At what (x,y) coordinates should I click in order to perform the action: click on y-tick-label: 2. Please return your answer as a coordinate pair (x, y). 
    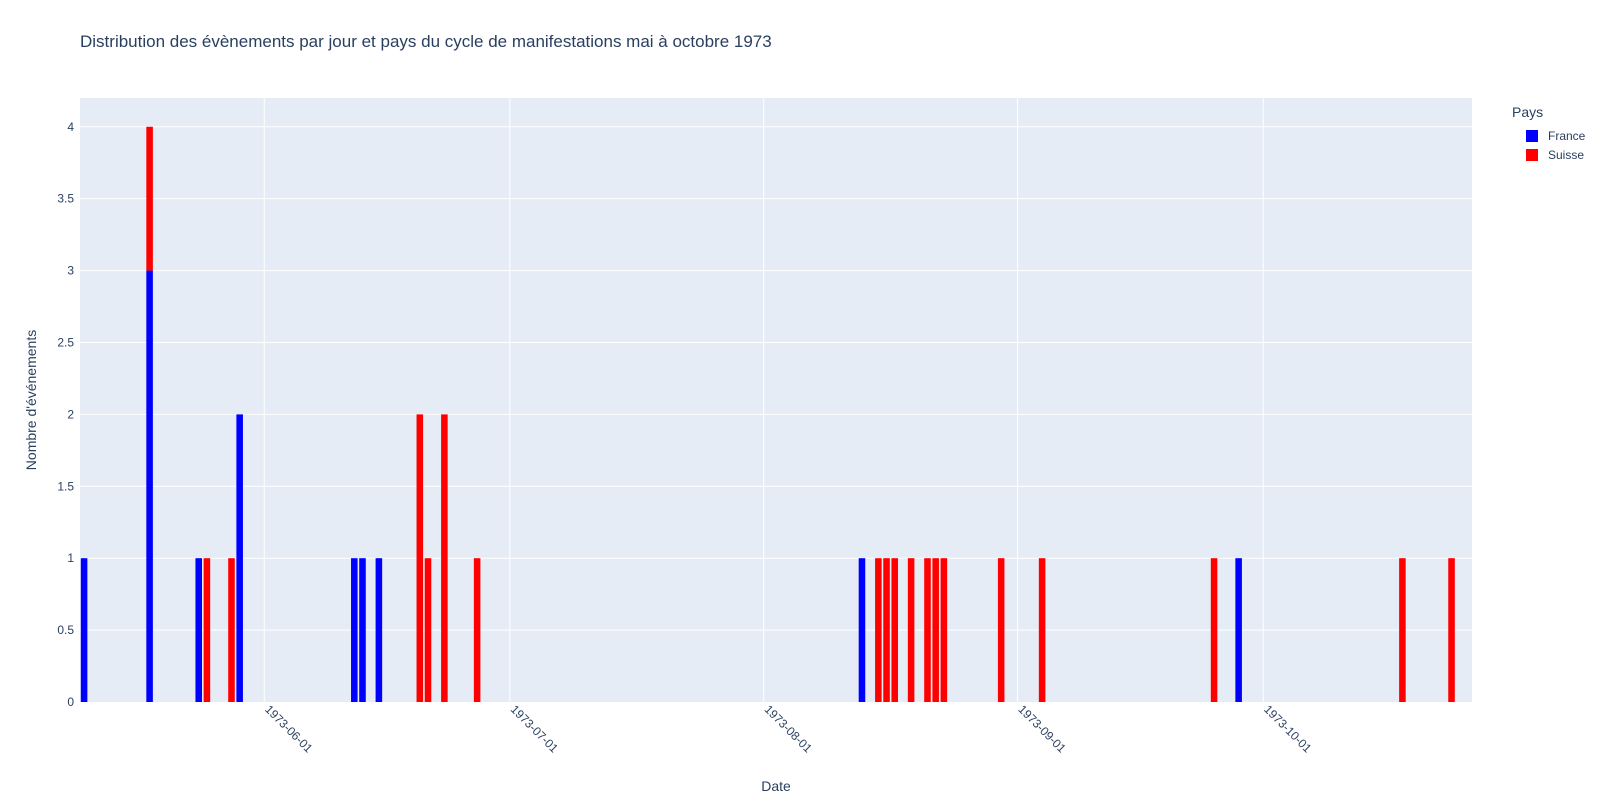
    Looking at the image, I should click on (70, 414).